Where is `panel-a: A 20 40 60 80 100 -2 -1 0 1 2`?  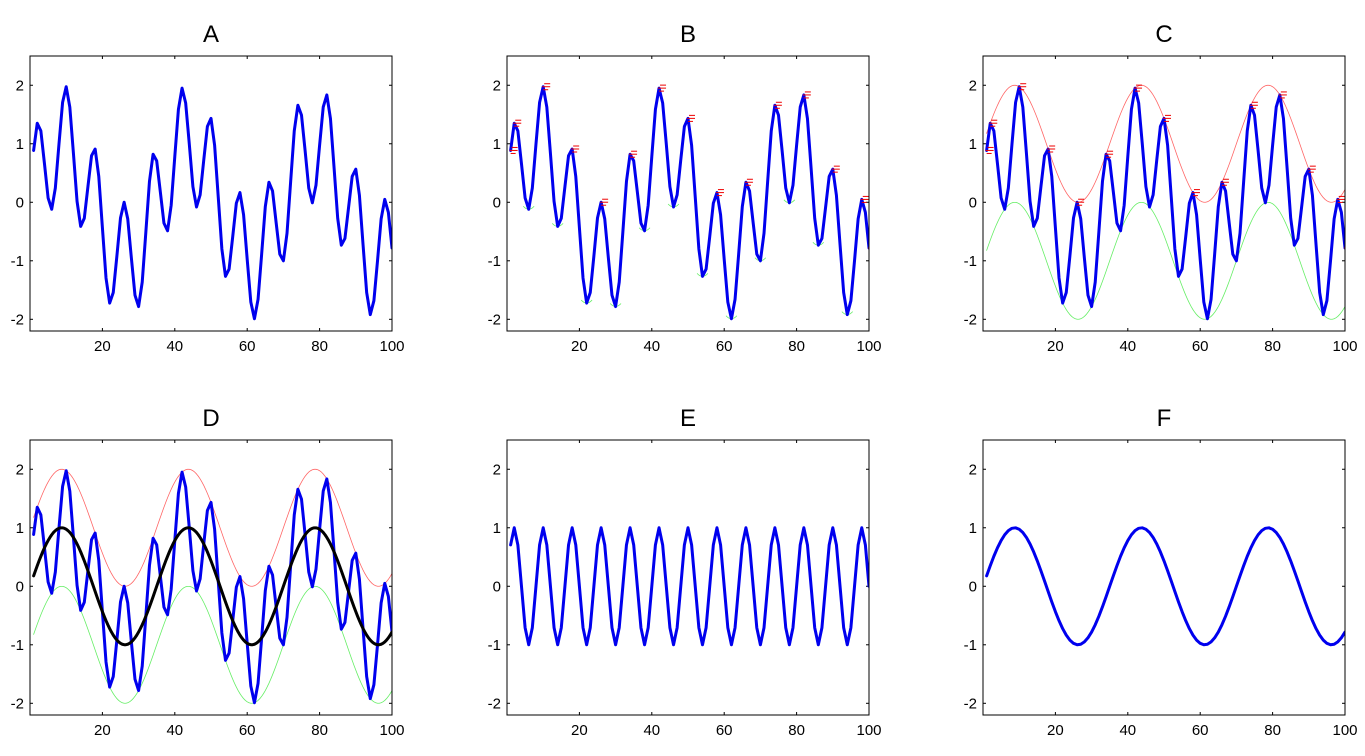
panel-a: A 20 40 60 80 100 -2 -1 0 1 2 is located at coordinates (208, 188).